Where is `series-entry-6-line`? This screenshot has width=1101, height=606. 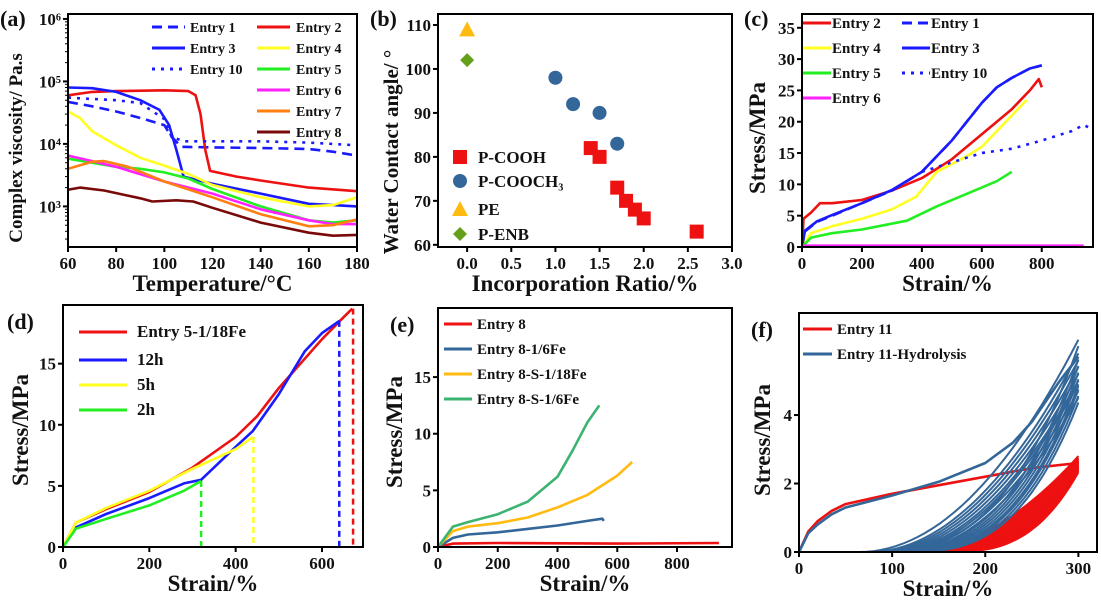
series-entry-6-line is located at coordinates (212, 190).